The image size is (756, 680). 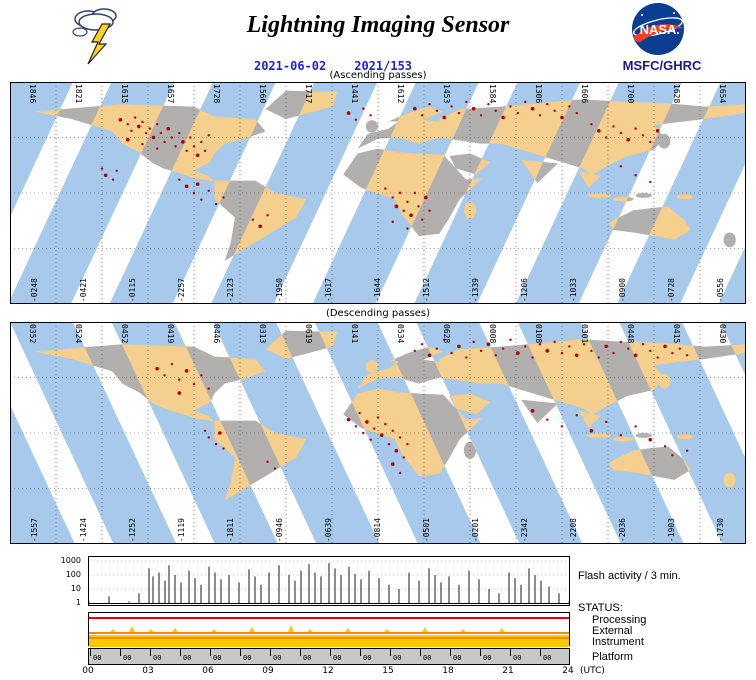 What do you see at coordinates (329, 656) in the screenshot?
I see `platform-status-band: 00 00 00 00 00 00 00 00 00 00 00 00 00 00 00 00` at bounding box center [329, 656].